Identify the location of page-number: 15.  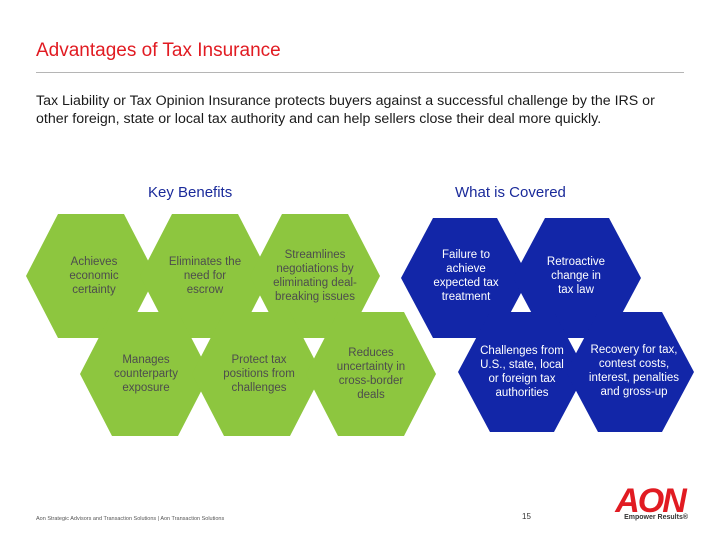
(526, 516).